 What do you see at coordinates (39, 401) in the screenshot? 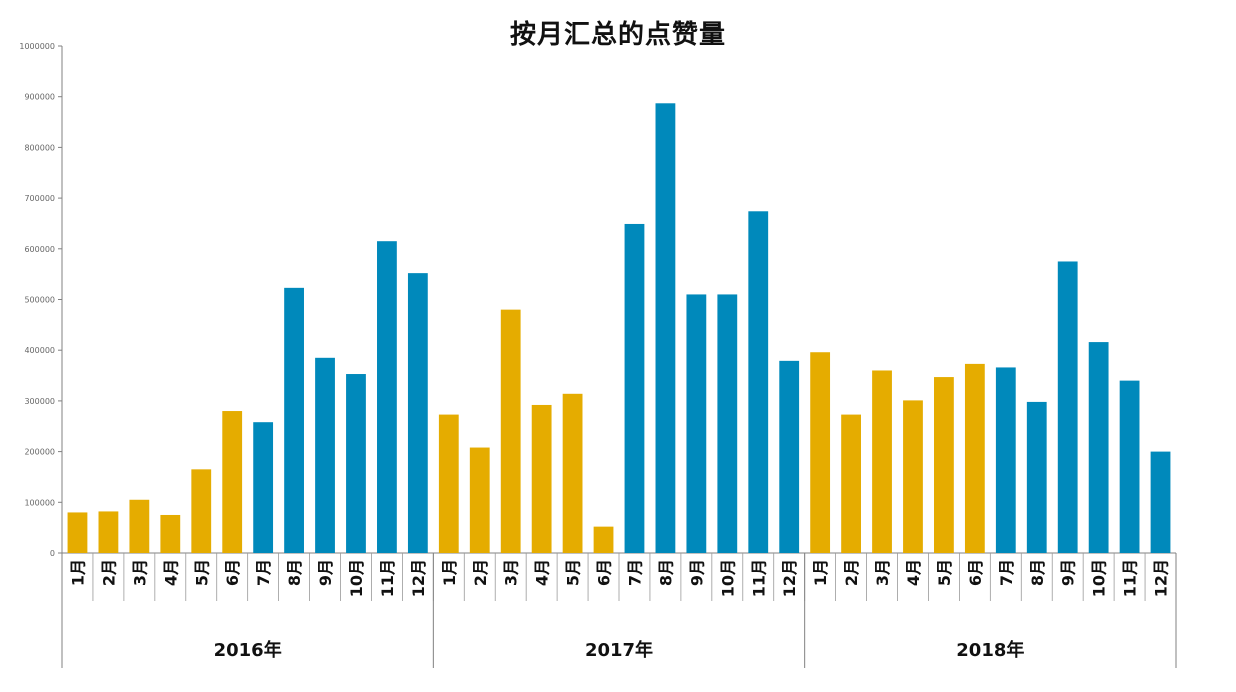
I see `y-tick-label: 300000` at bounding box center [39, 401].